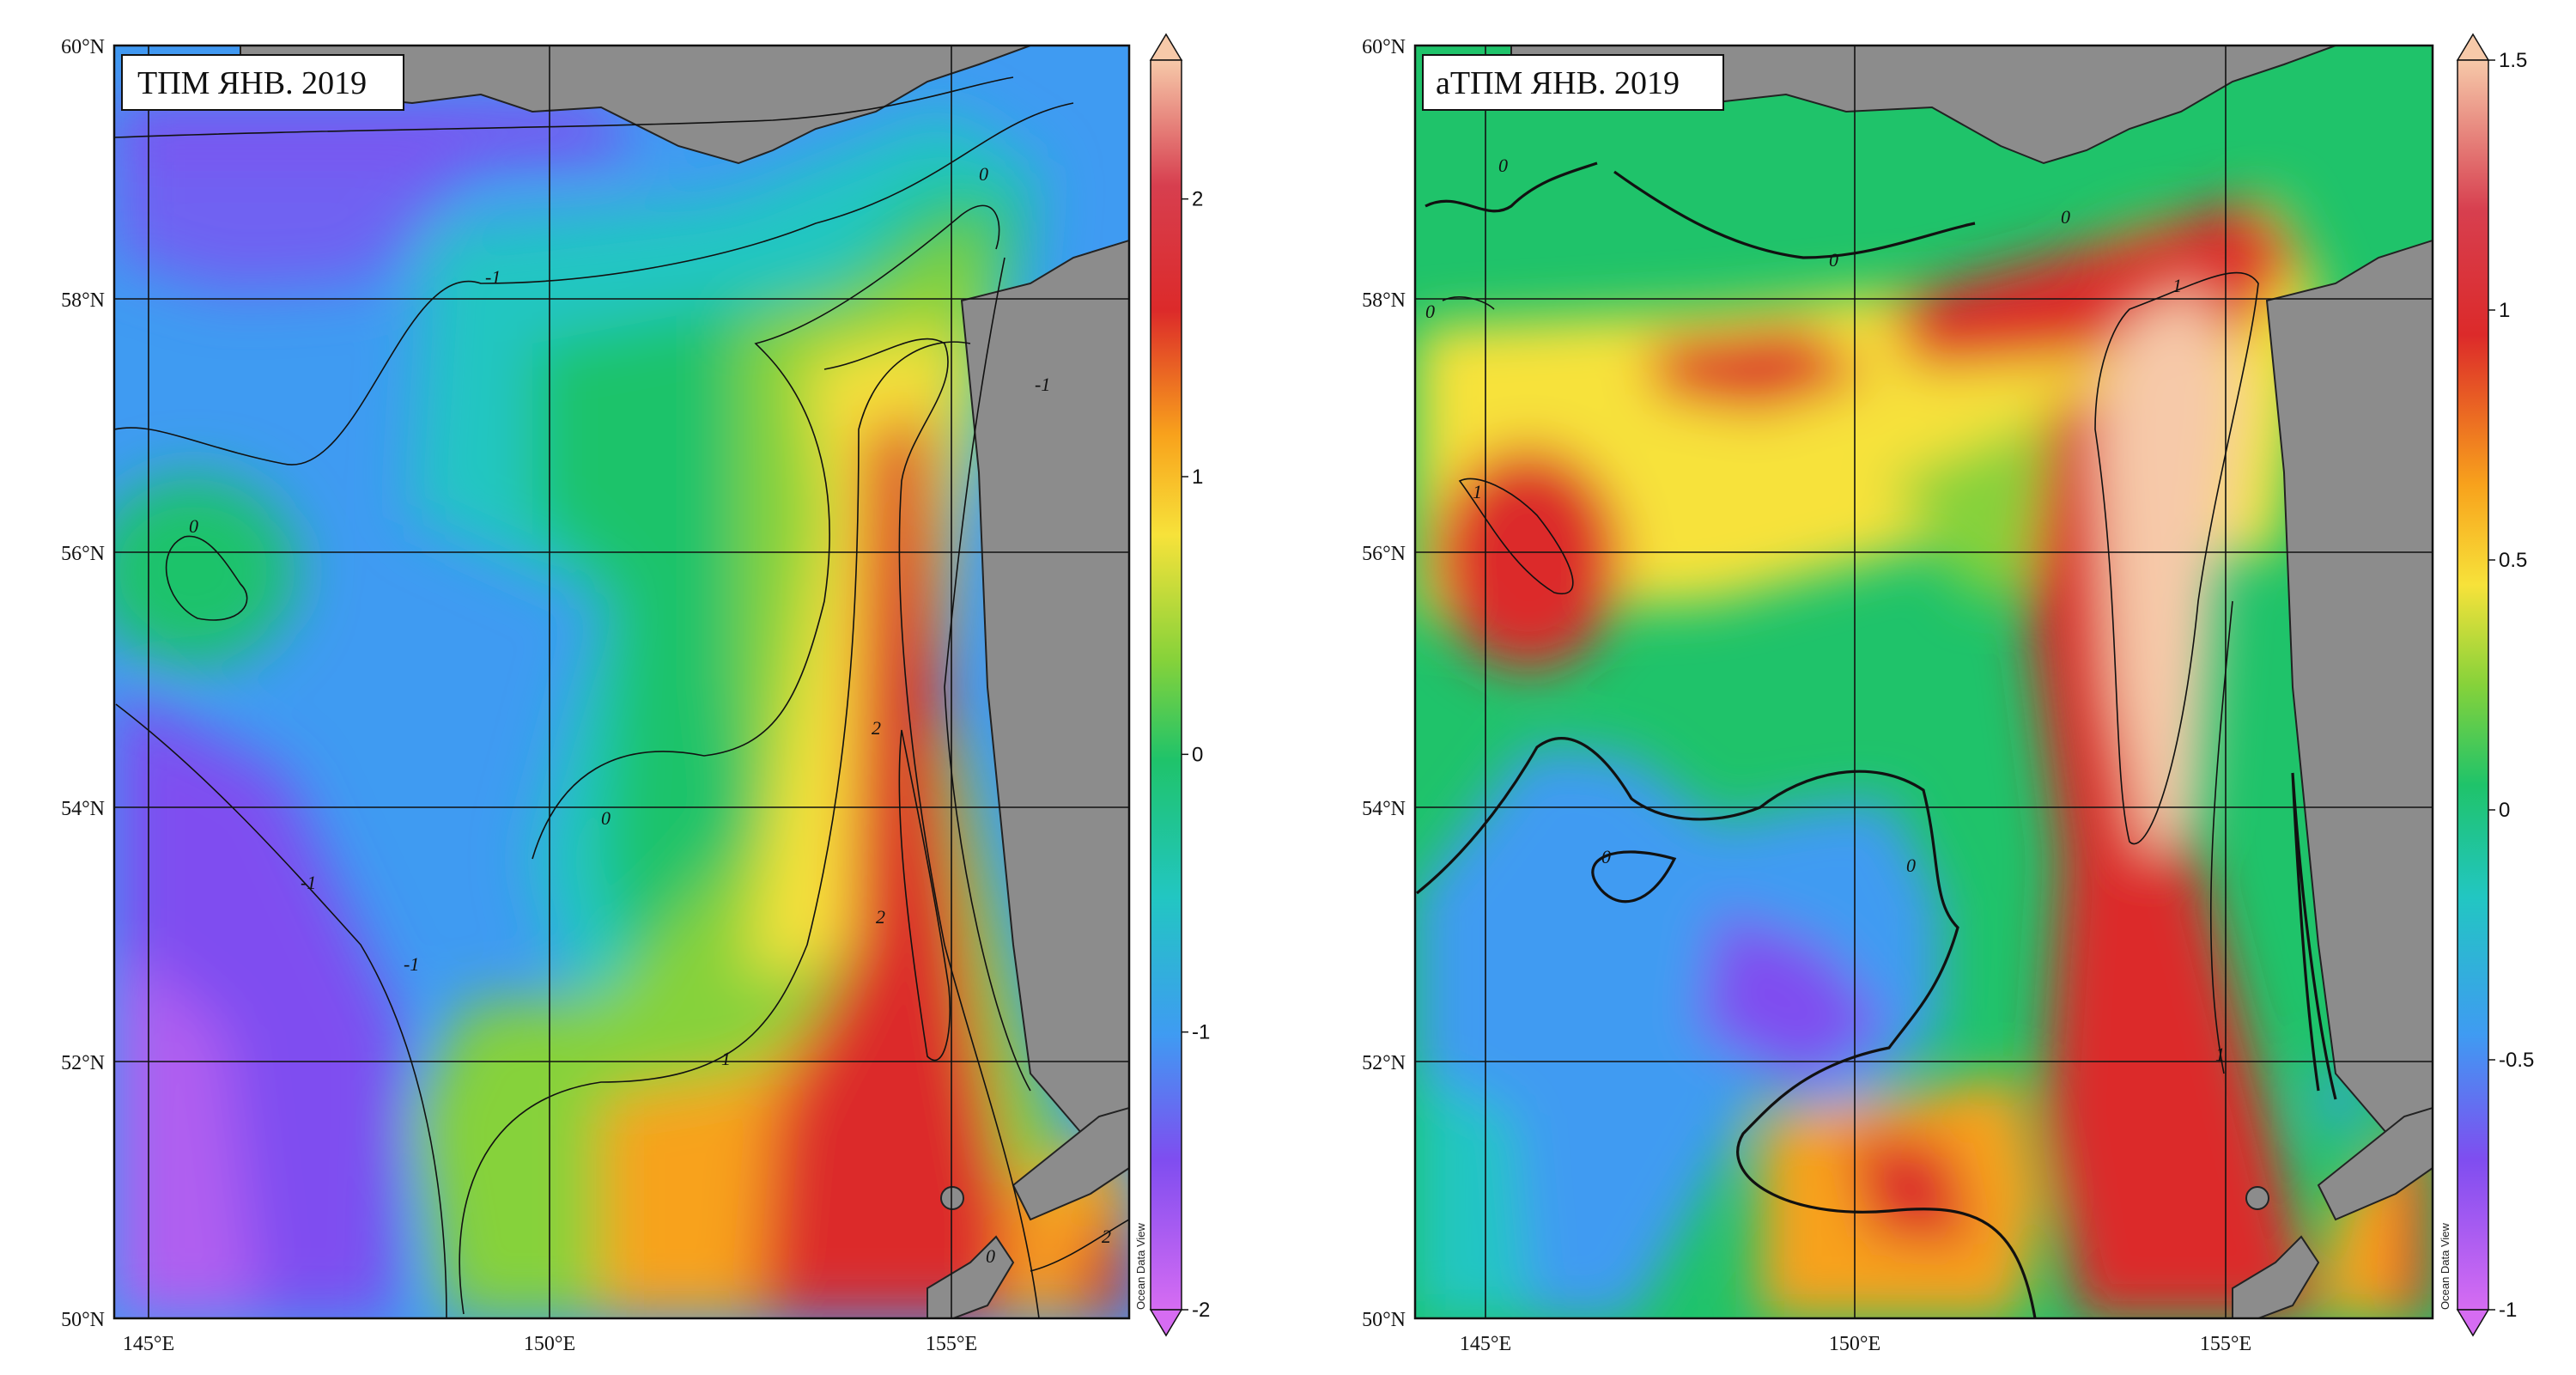 This screenshot has height=1375, width=2576. What do you see at coordinates (83, 47) in the screenshot?
I see `left-lat-label: 60°N` at bounding box center [83, 47].